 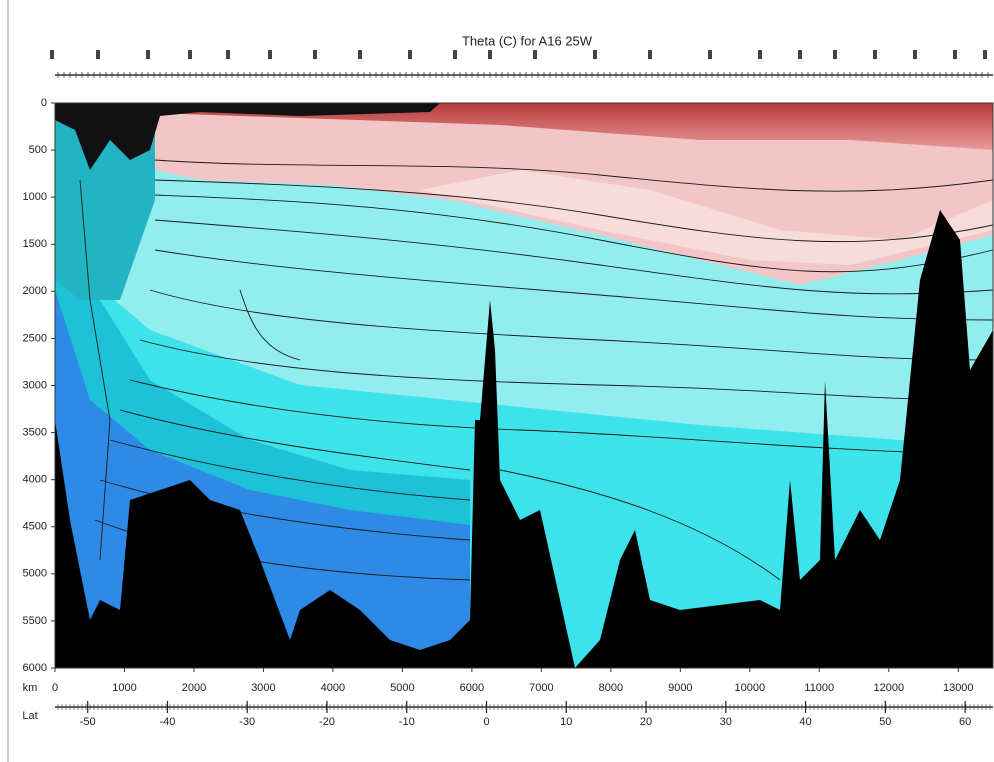 I want to click on x-tick-label: 7000, so click(x=541, y=688).